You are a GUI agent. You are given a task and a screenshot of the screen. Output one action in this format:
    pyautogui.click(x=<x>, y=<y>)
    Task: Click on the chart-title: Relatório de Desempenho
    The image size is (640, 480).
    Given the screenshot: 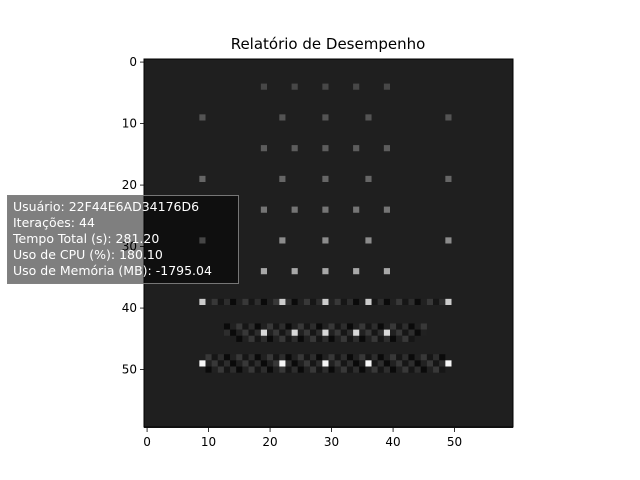 What is the action you would take?
    pyautogui.click(x=328, y=44)
    